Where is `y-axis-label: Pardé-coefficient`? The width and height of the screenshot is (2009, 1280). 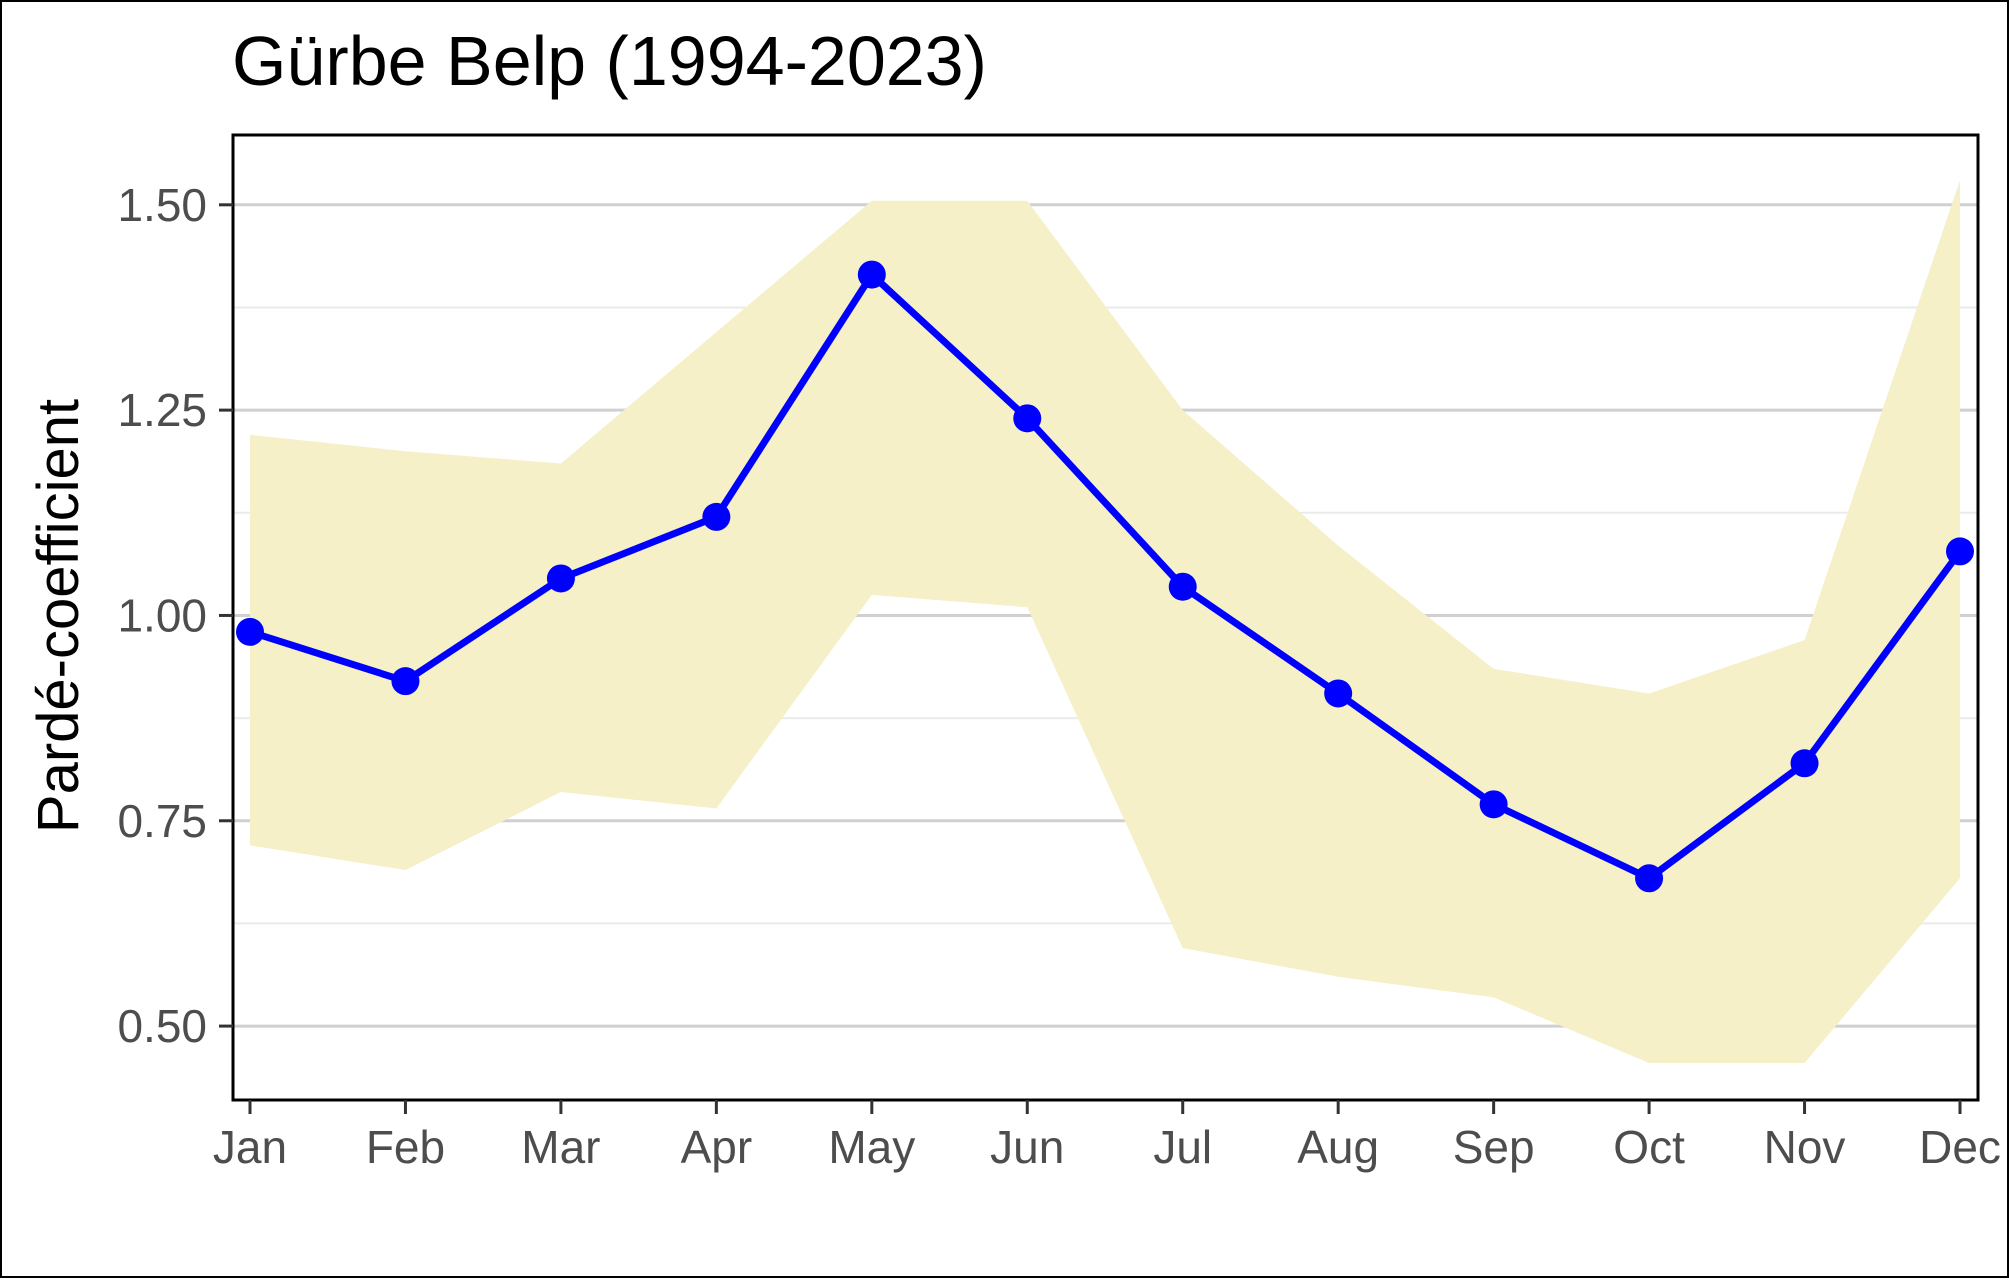 y-axis-label: Pardé-coefficient is located at coordinates (58, 616).